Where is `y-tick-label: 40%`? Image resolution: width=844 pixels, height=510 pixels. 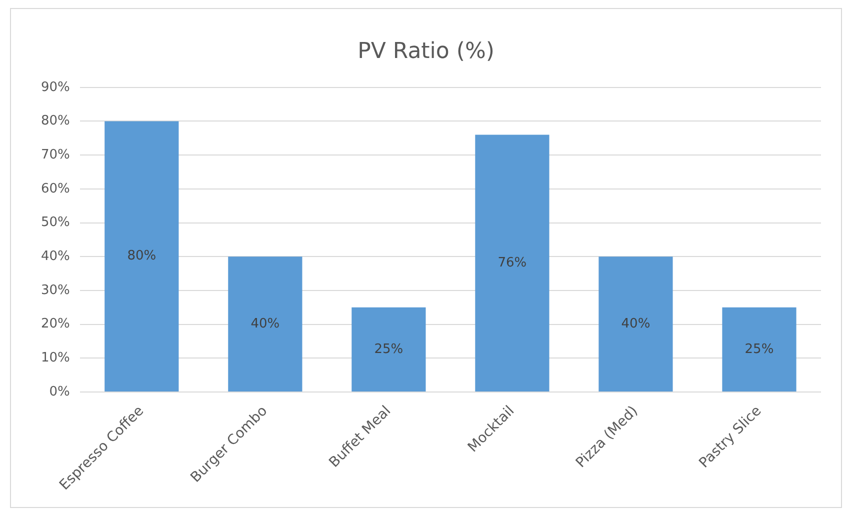 y-tick-label: 40% is located at coordinates (55, 256).